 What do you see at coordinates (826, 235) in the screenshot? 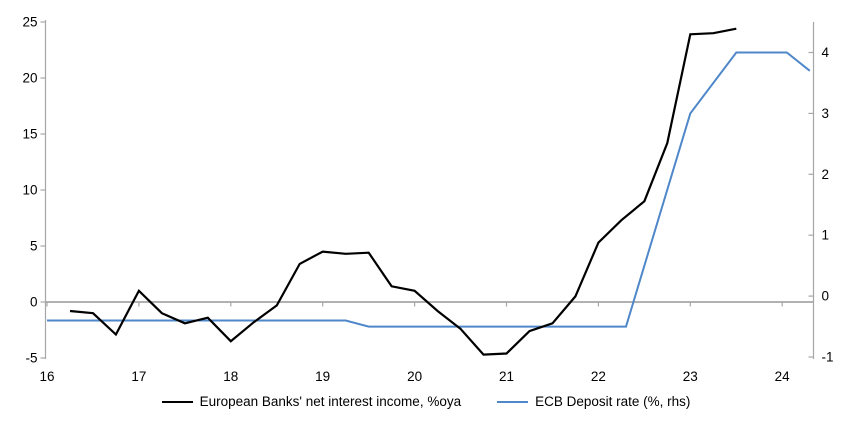
I see `right-axis-tick-label: 1` at bounding box center [826, 235].